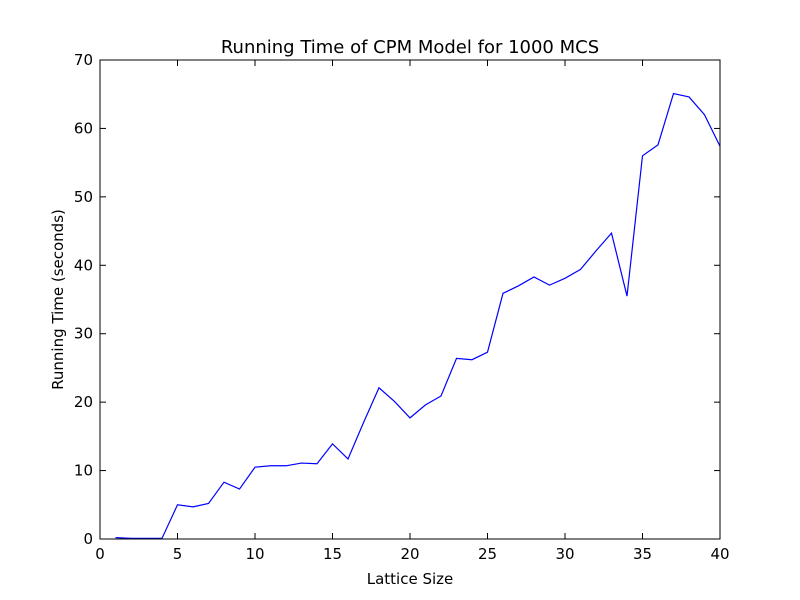 The width and height of the screenshot is (800, 600). What do you see at coordinates (58, 299) in the screenshot?
I see `y-axis-label: Running Time (seconds)` at bounding box center [58, 299].